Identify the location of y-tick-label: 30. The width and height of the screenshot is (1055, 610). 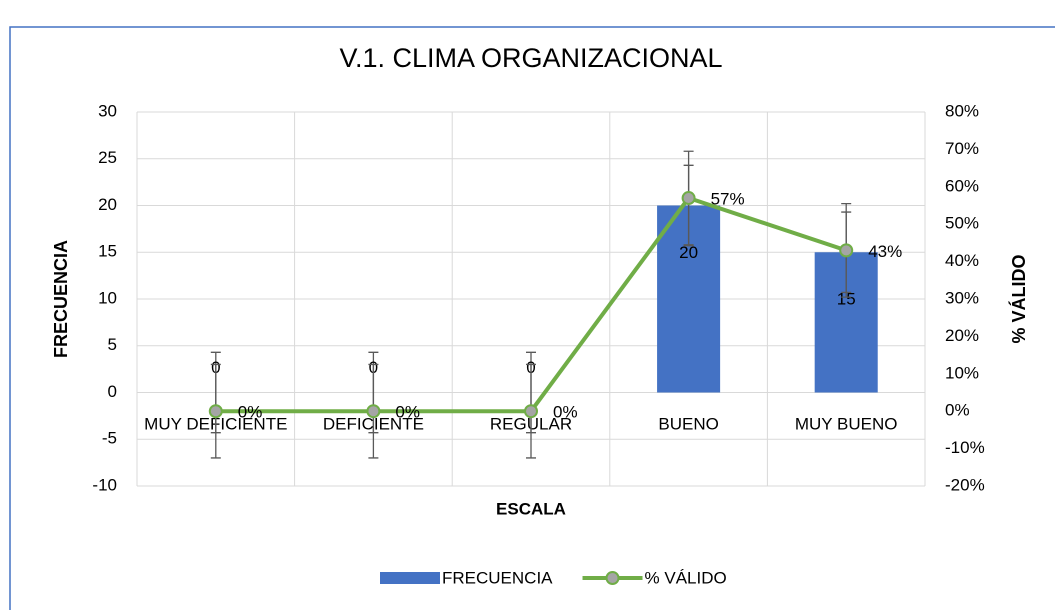
(107, 110).